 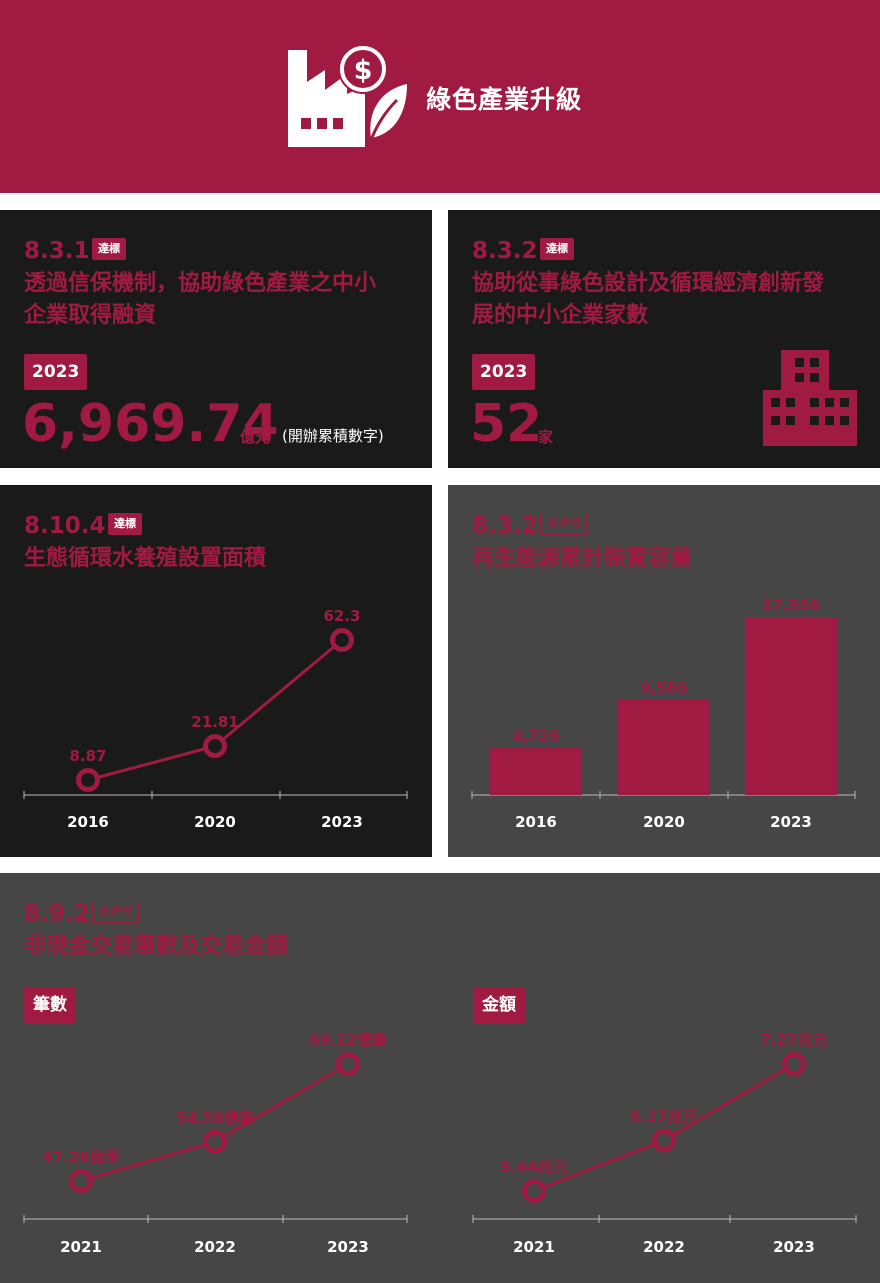 What do you see at coordinates (65, 526) in the screenshot?
I see `indicator-code: 8.10.4` at bounding box center [65, 526].